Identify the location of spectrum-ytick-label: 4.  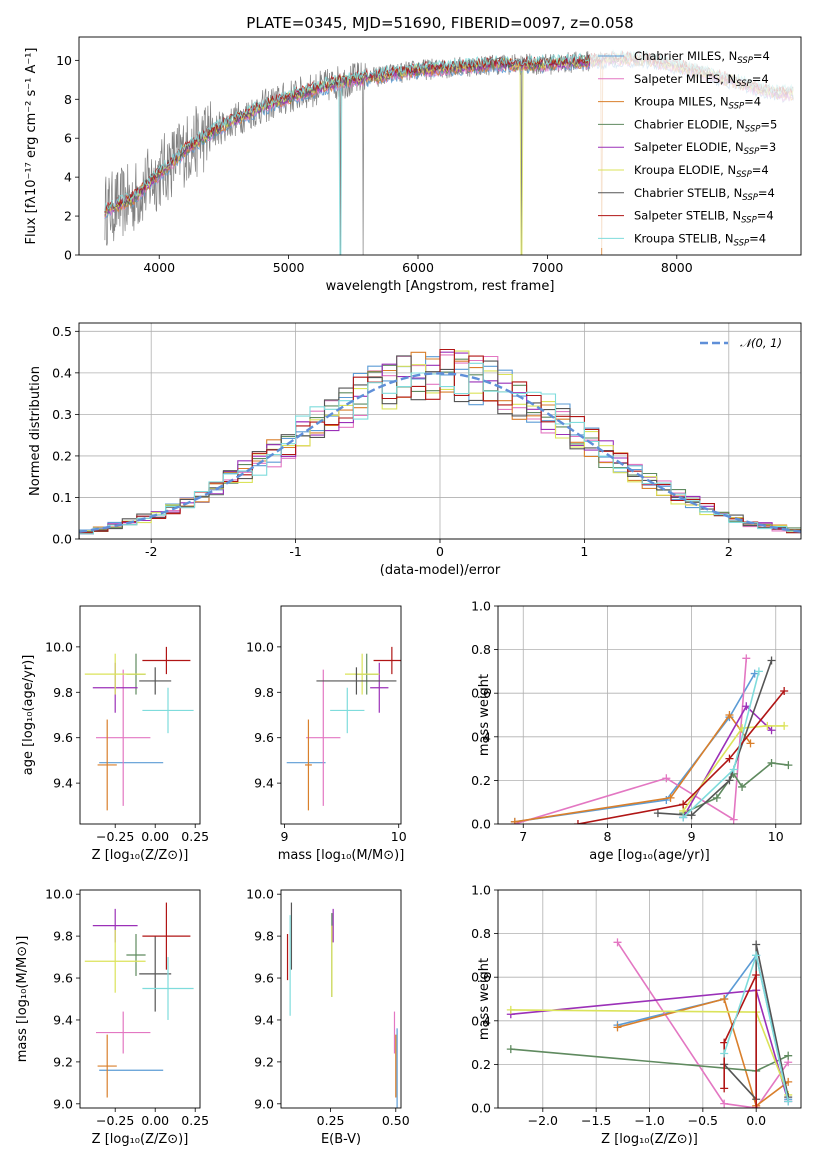
(68, 177).